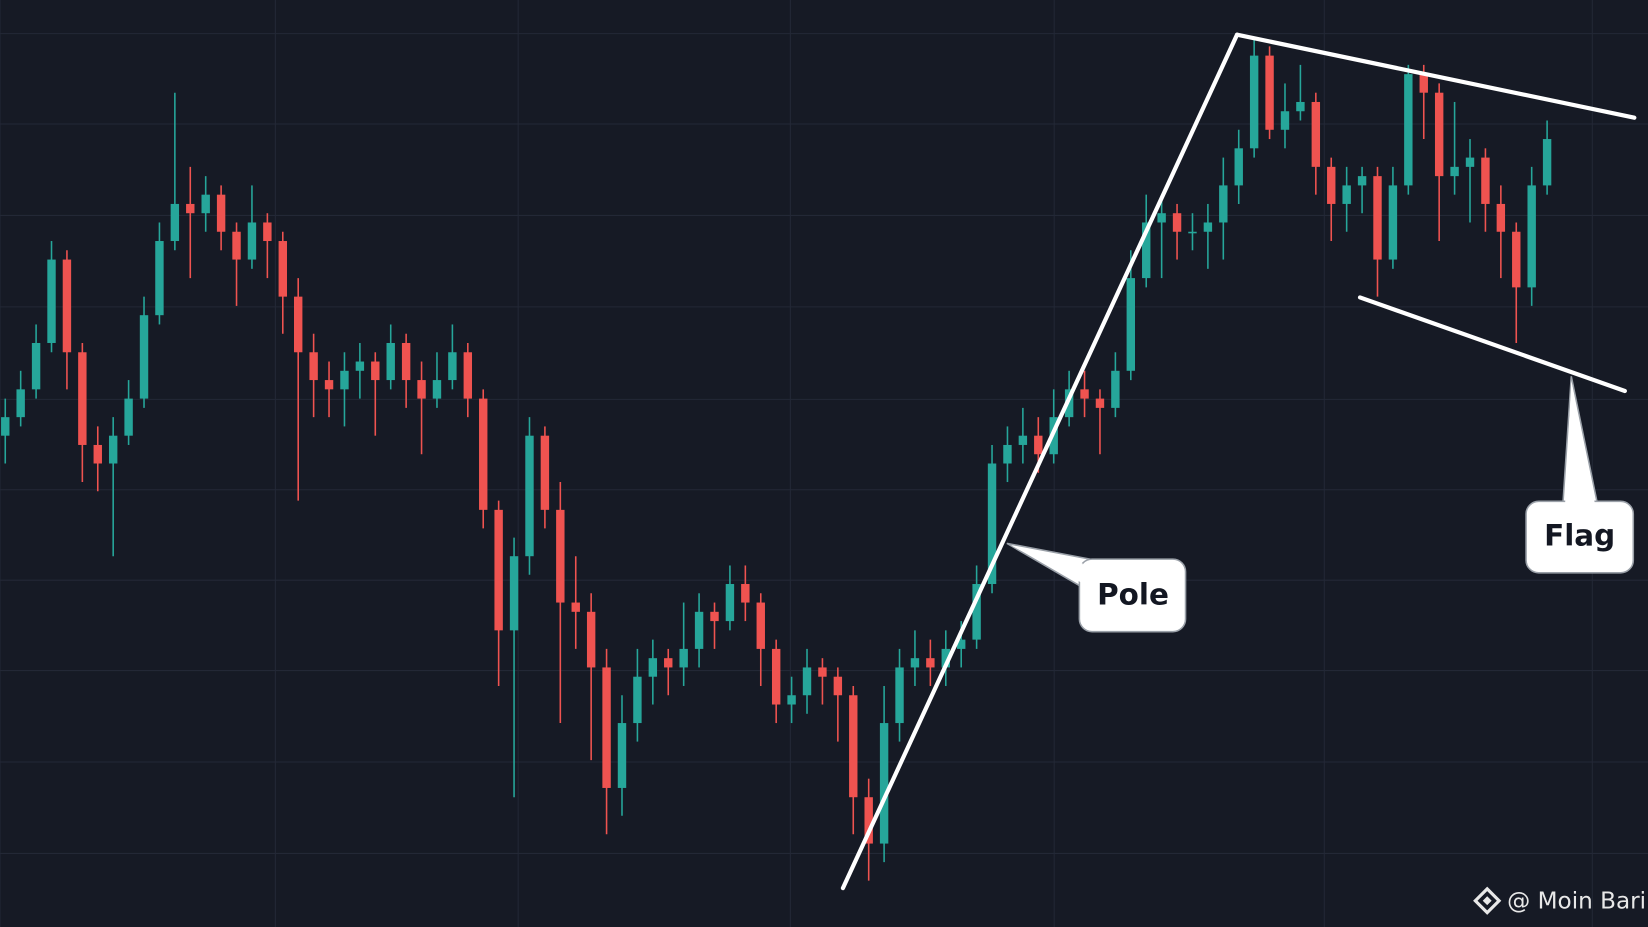  I want to click on callout-box, so click(1132, 595).